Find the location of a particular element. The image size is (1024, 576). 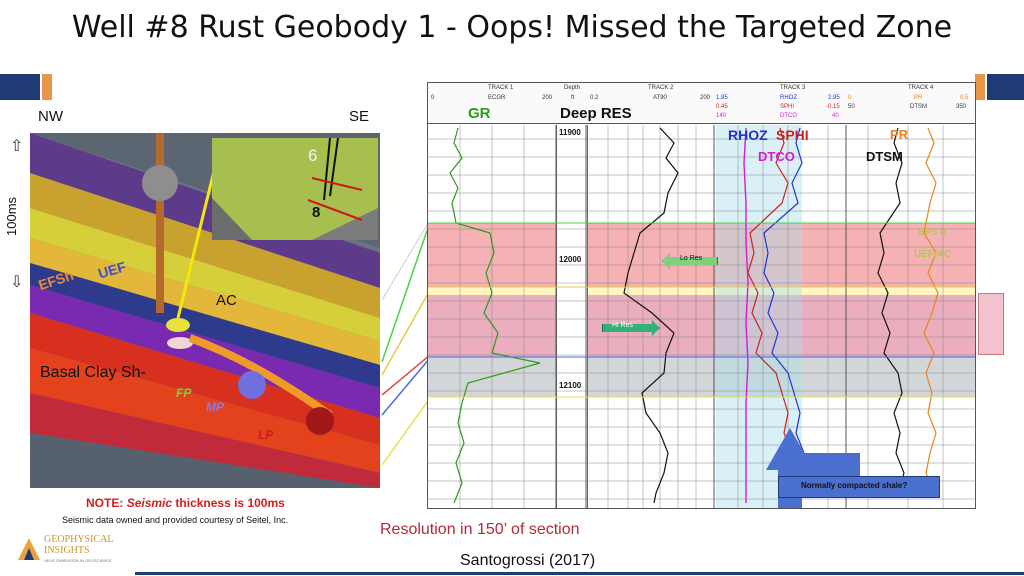

horizon-lp-label: LP is located at coordinates (266, 435).